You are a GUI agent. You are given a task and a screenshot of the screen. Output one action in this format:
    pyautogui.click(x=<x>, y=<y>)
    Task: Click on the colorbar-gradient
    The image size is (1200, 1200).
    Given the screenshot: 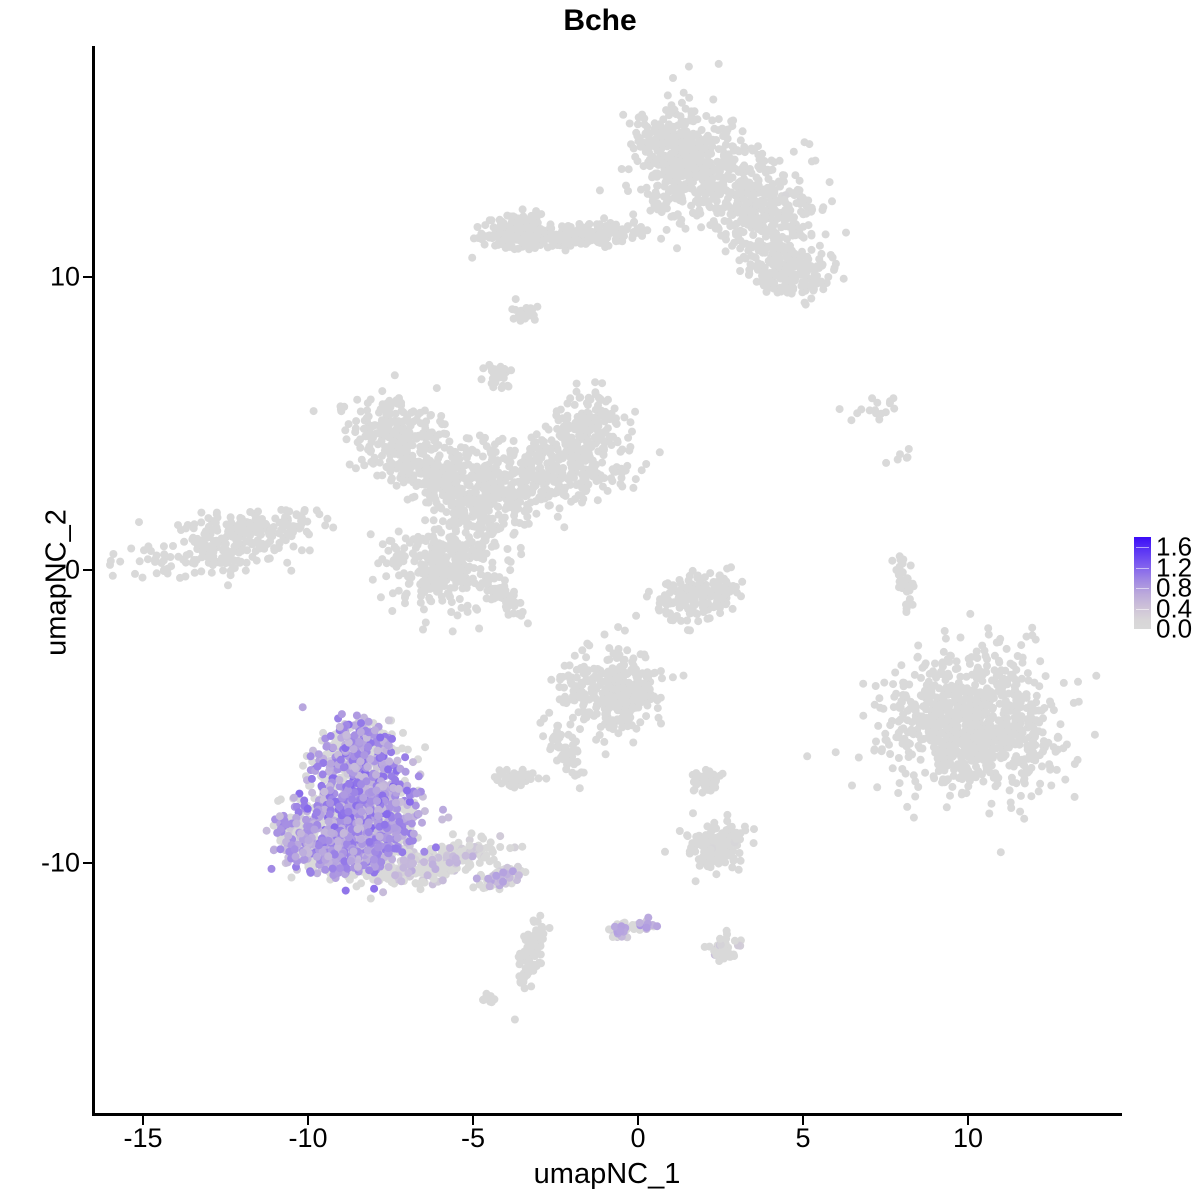 What is the action you would take?
    pyautogui.click(x=1142, y=583)
    